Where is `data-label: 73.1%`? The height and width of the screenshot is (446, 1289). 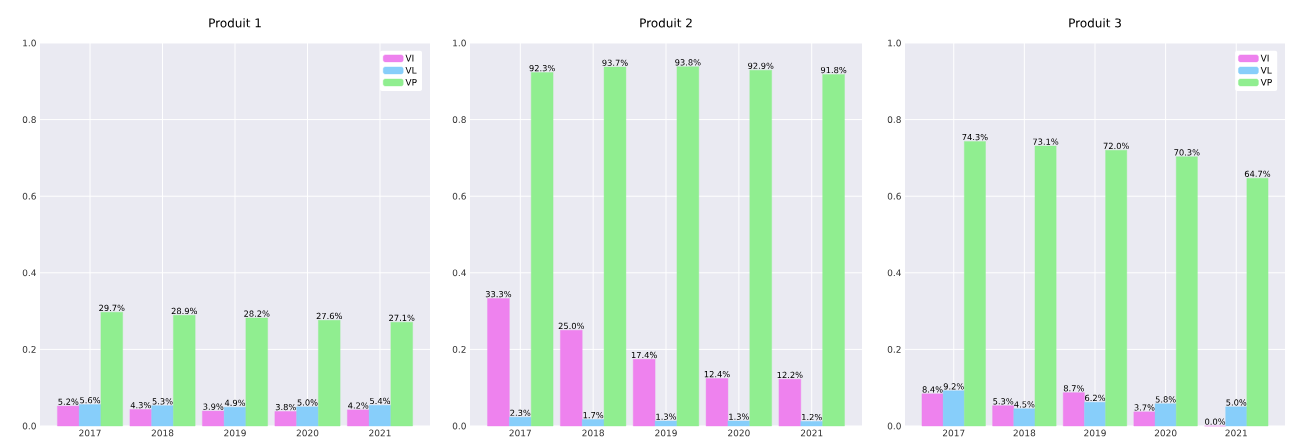 data-label: 73.1% is located at coordinates (1046, 141).